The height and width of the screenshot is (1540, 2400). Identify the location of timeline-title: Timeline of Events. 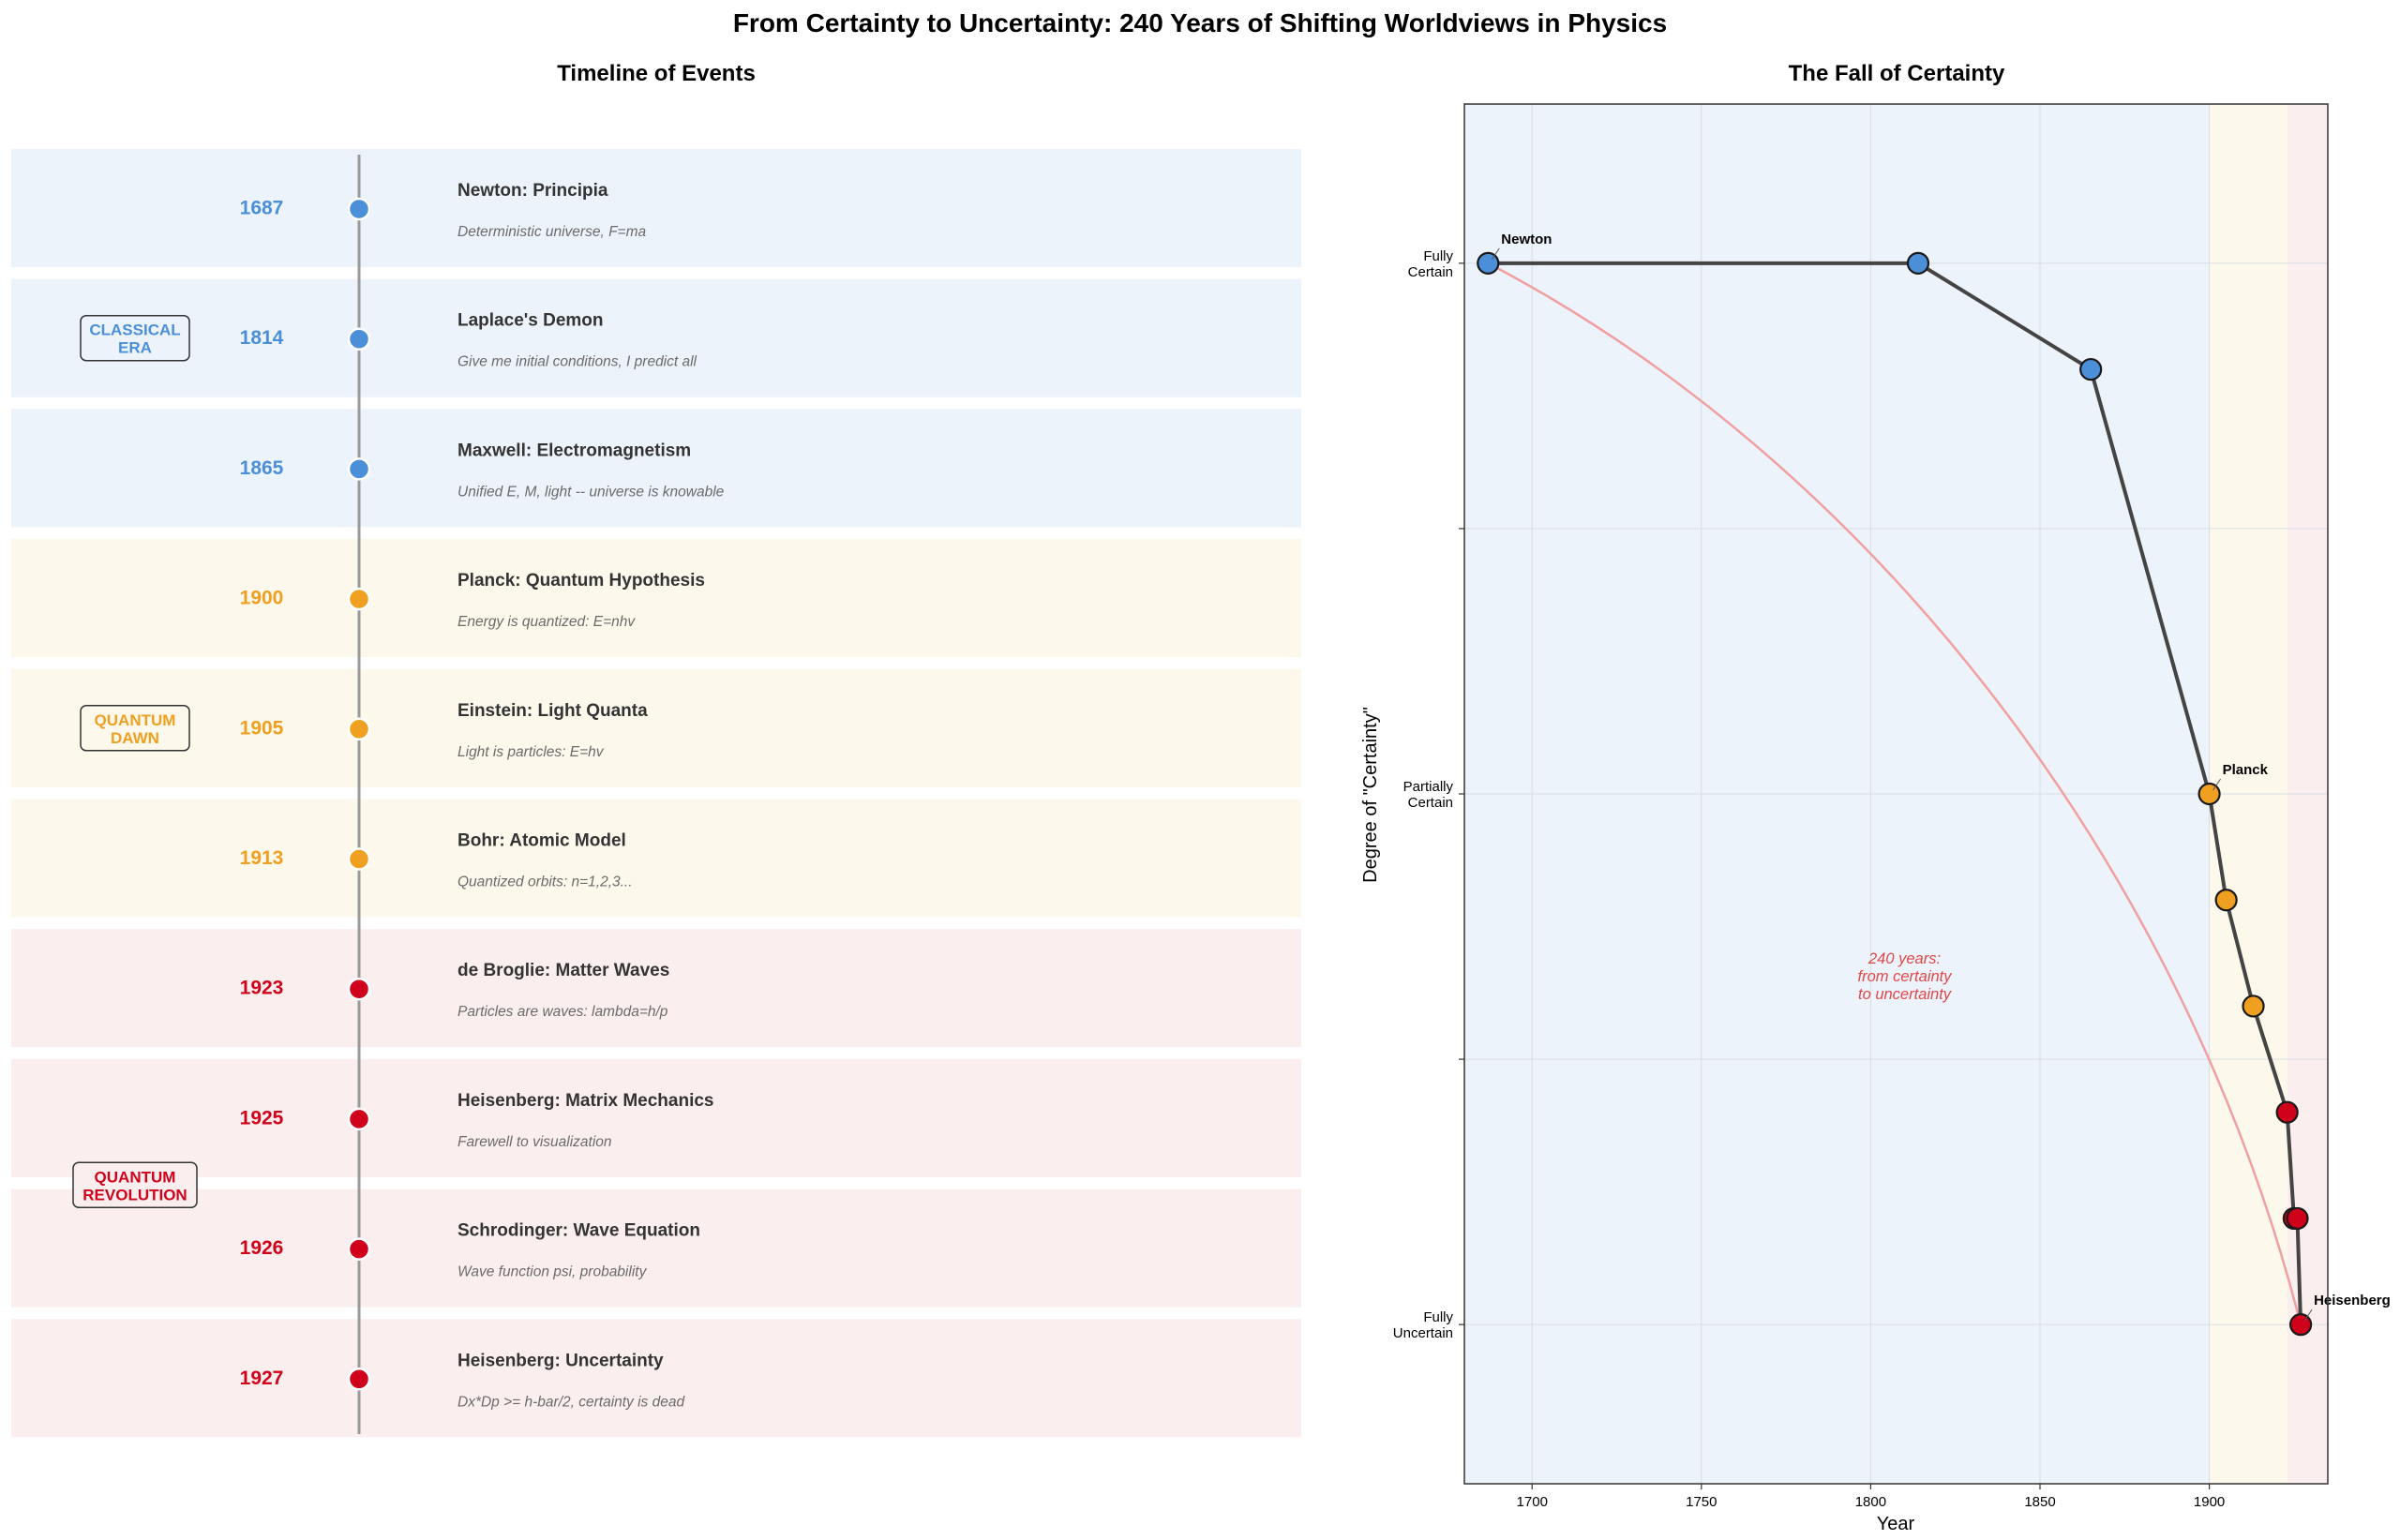
(656, 73).